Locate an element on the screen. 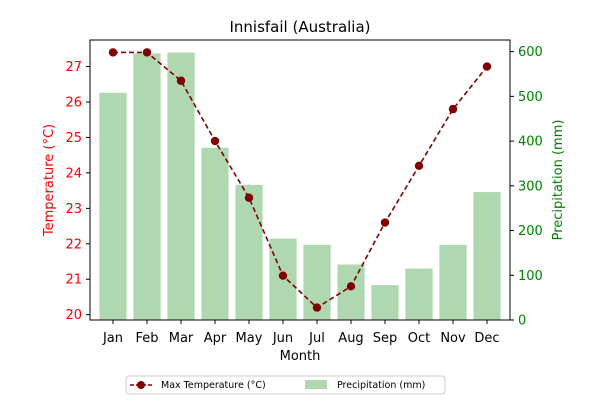  legend-label-temperature: Max Temperature (°C) is located at coordinates (213, 385).